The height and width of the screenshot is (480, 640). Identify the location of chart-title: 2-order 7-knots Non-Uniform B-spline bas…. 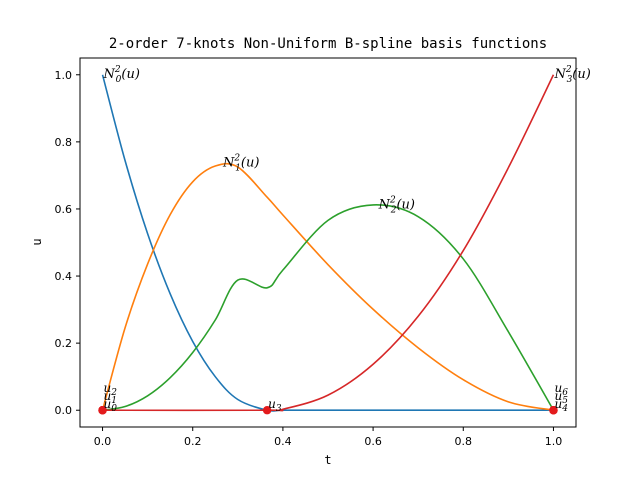
(328, 44).